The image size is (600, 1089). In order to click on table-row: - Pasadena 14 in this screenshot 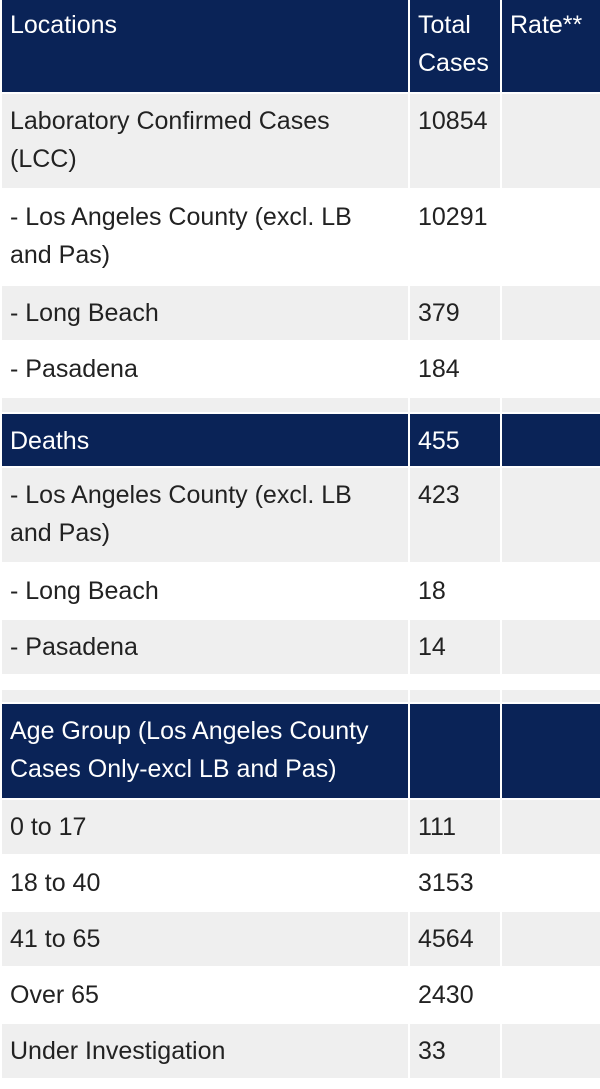, I will do `click(300, 647)`.